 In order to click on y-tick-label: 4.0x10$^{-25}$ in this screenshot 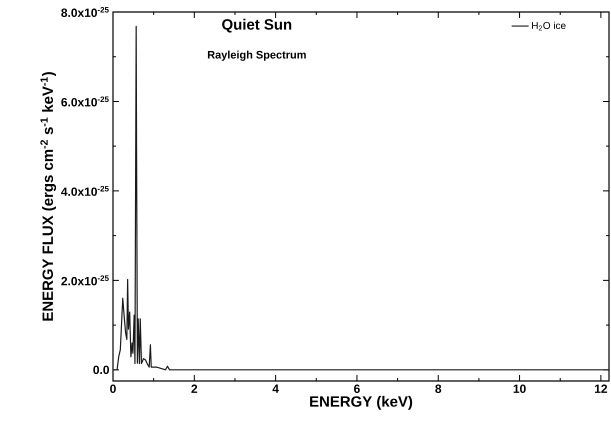, I will do `click(85, 191)`.